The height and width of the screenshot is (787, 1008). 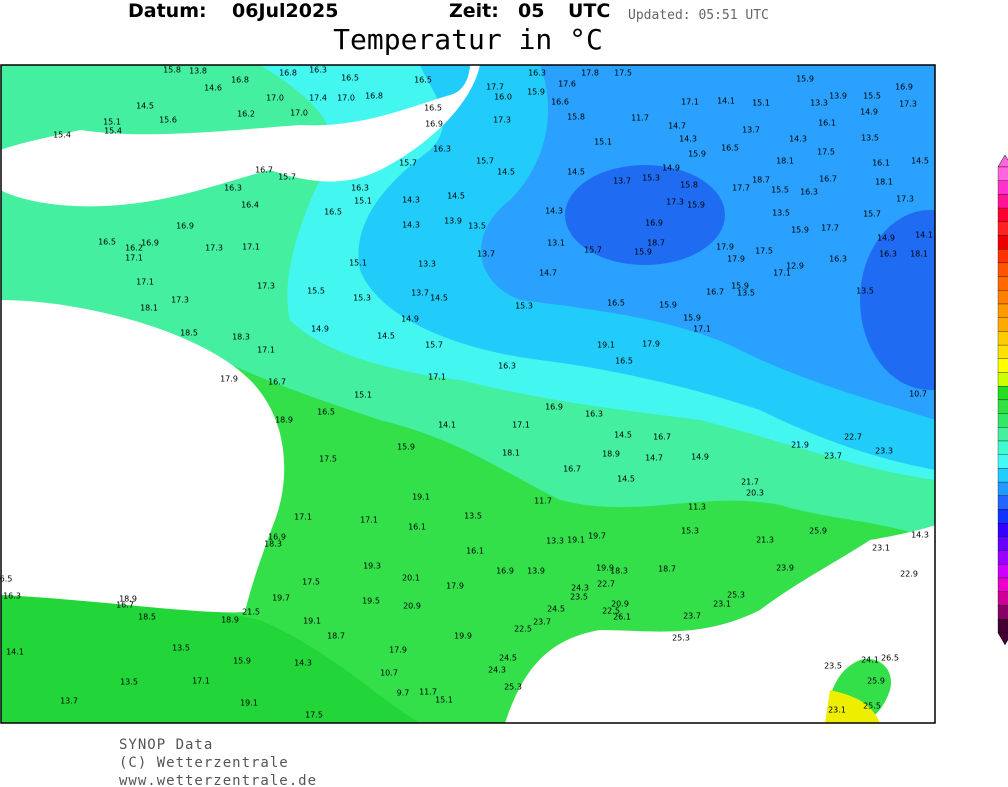 What do you see at coordinates (363, 395) in the screenshot?
I see `station-value: 15.1` at bounding box center [363, 395].